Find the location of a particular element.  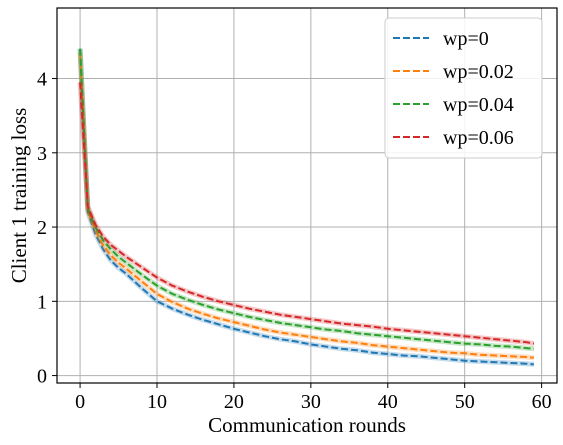

y-tick-label: 3 is located at coordinates (42, 154).